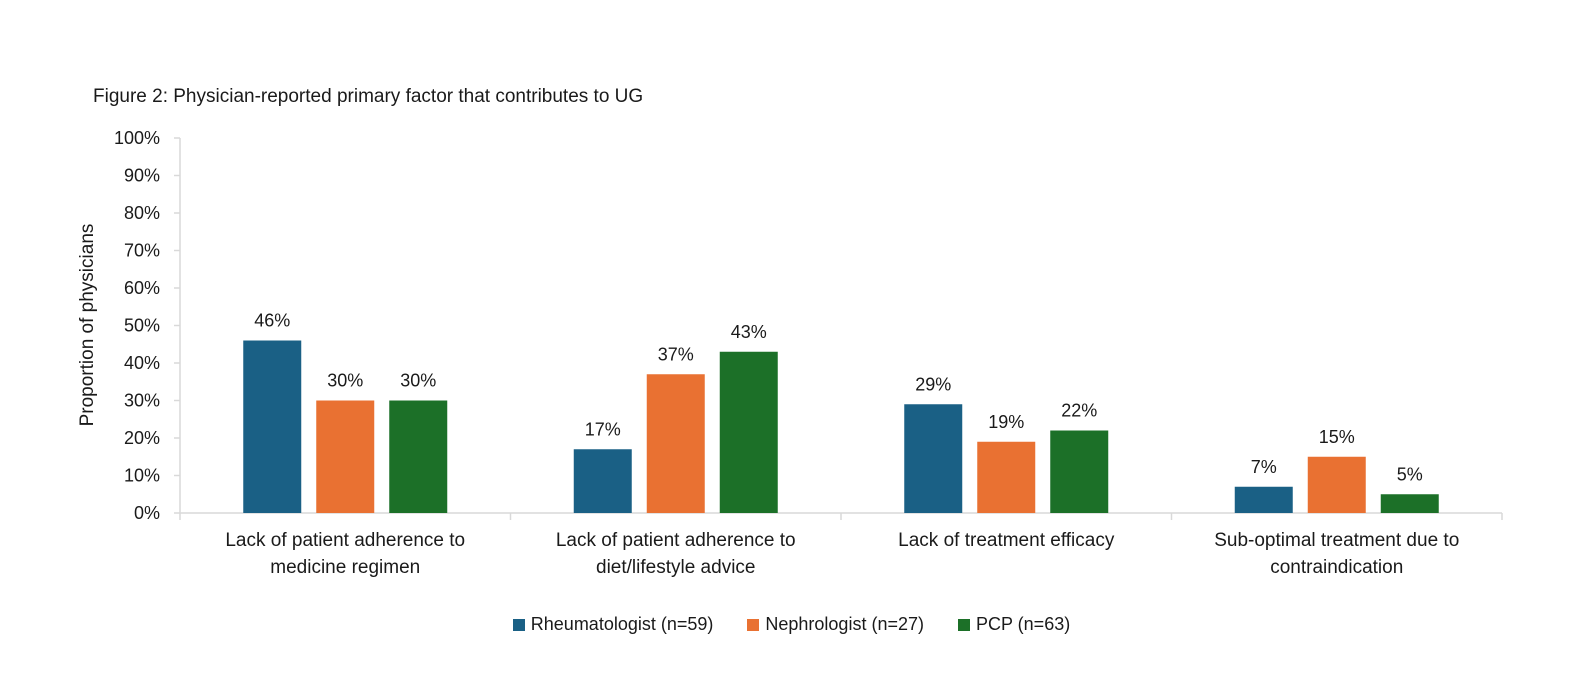  I want to click on data-label: 15%, so click(1337, 437).